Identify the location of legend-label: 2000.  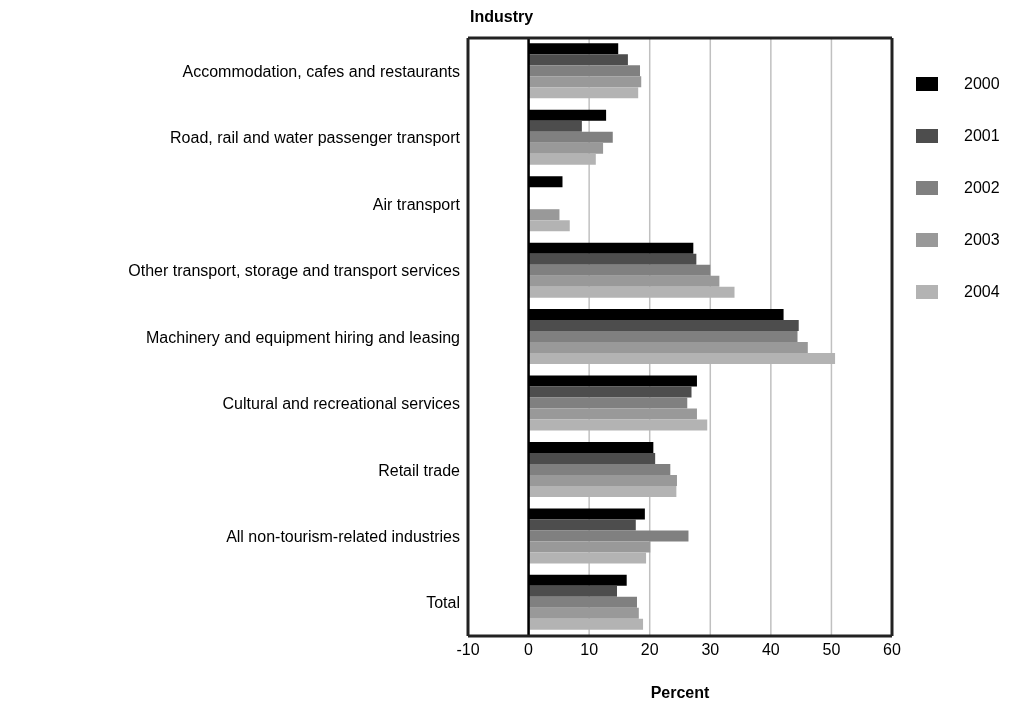
(982, 84).